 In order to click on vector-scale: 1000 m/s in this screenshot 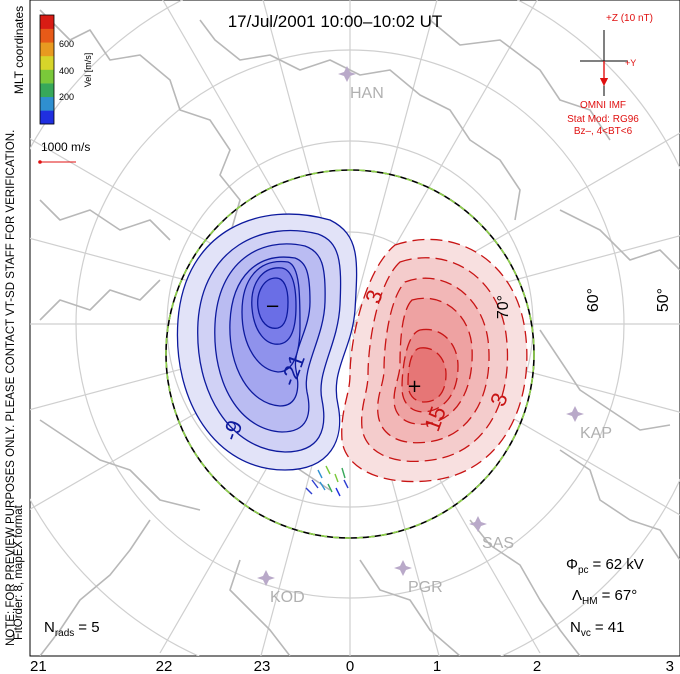, I will do `click(64, 152)`.